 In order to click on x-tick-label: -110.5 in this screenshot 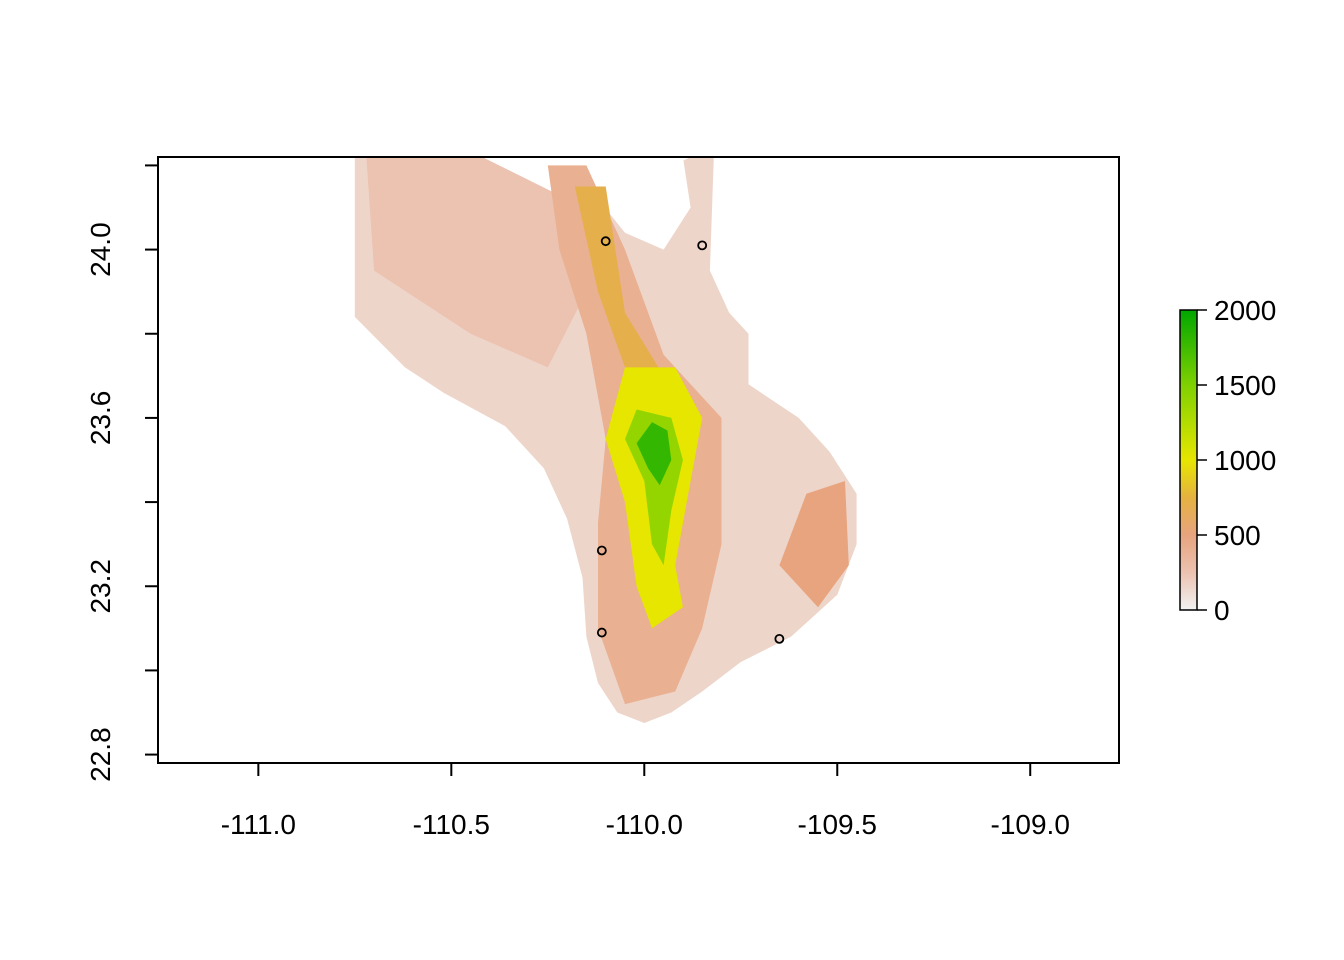, I will do `click(451, 824)`.